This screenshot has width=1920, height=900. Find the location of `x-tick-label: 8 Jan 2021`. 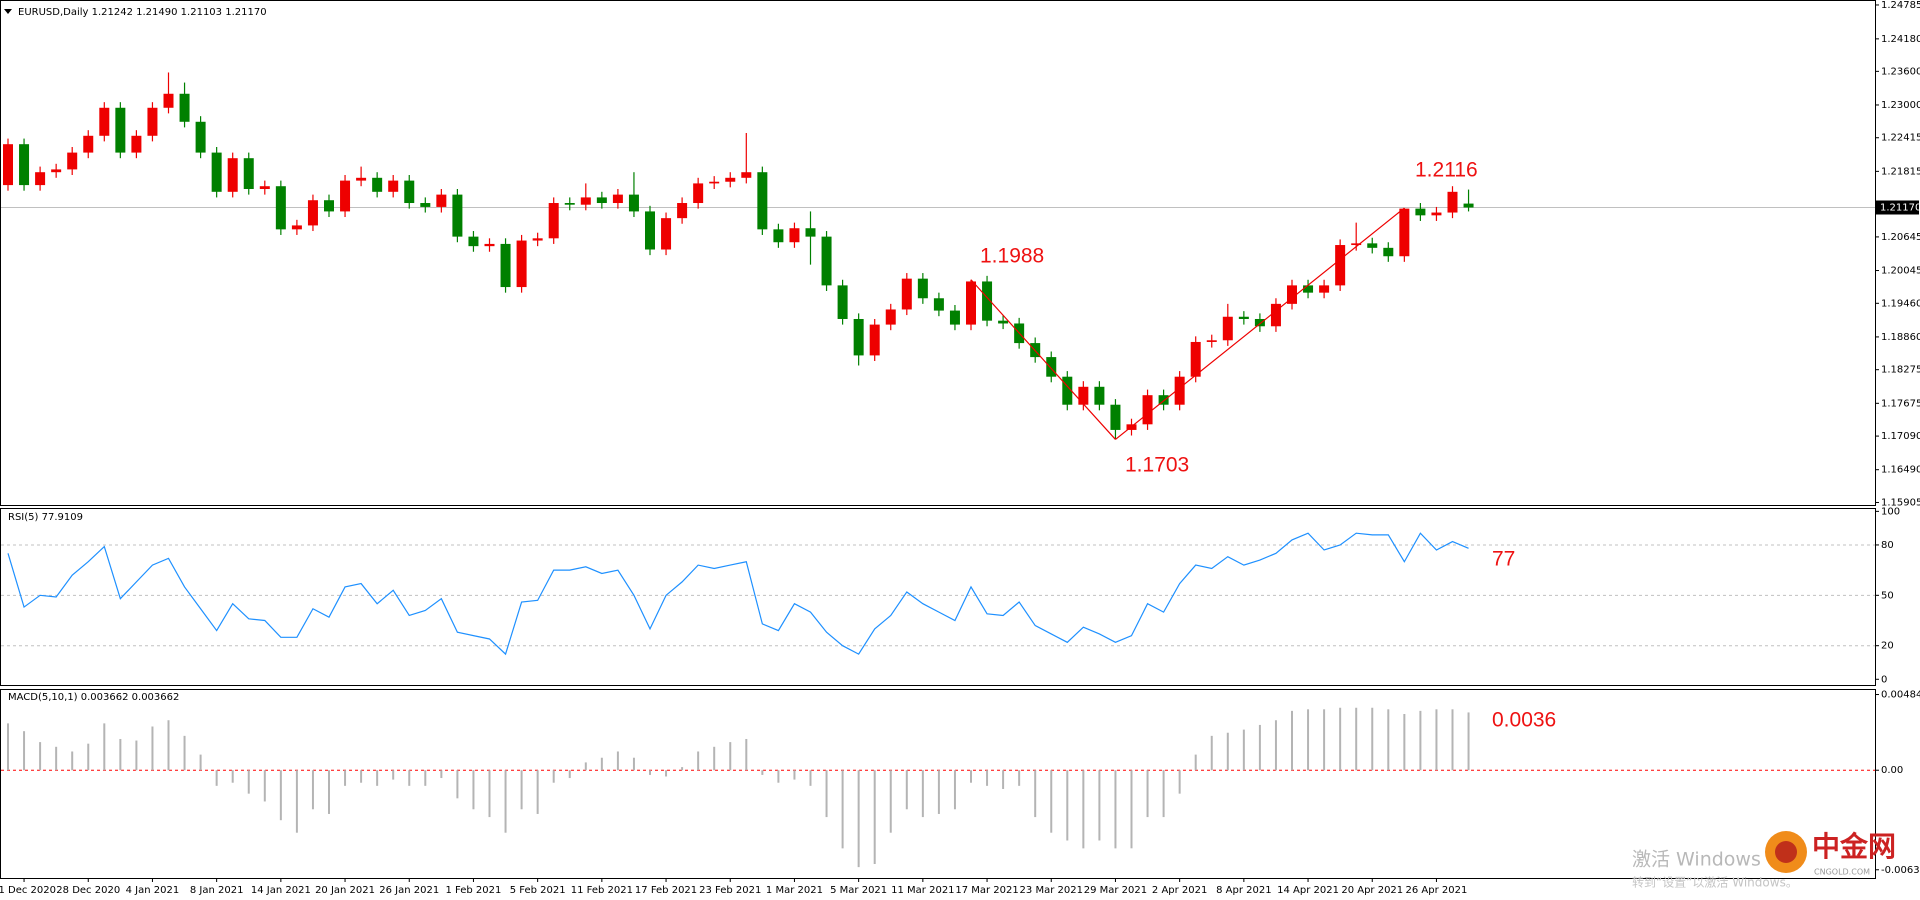

x-tick-label: 8 Jan 2021 is located at coordinates (217, 890).